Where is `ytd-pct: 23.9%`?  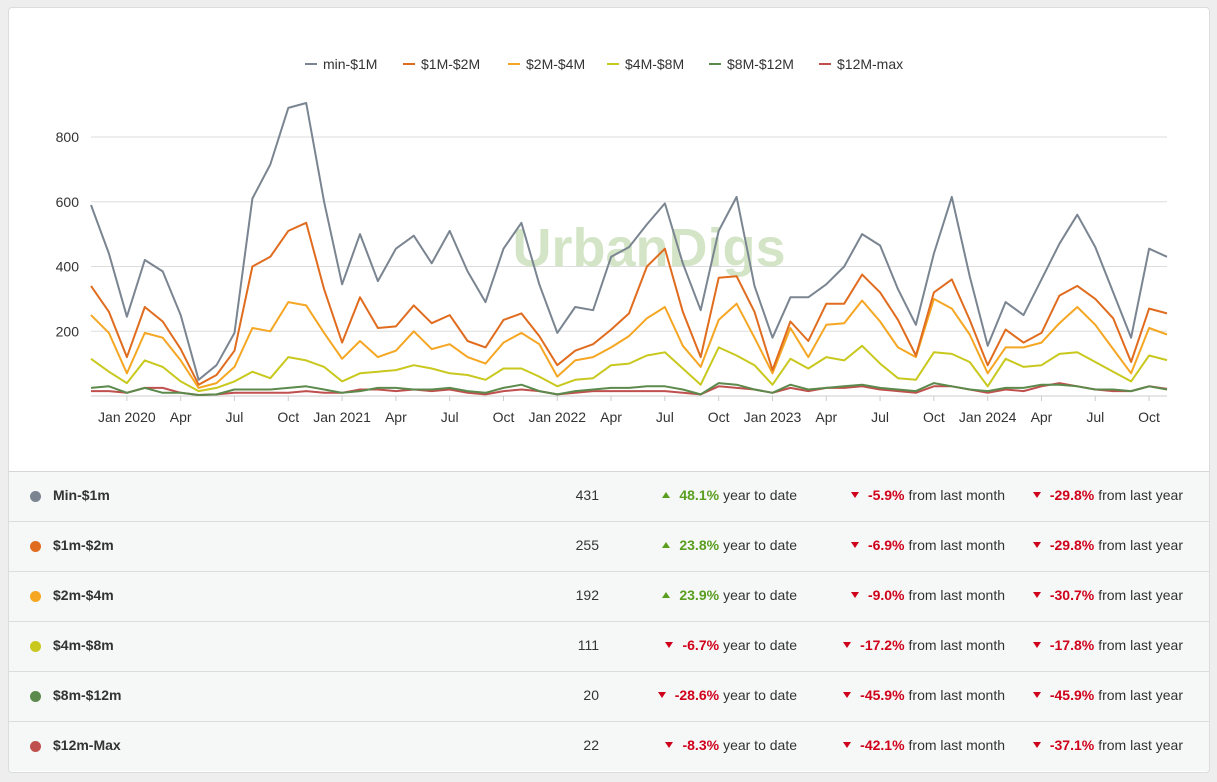 ytd-pct: 23.9% is located at coordinates (699, 595).